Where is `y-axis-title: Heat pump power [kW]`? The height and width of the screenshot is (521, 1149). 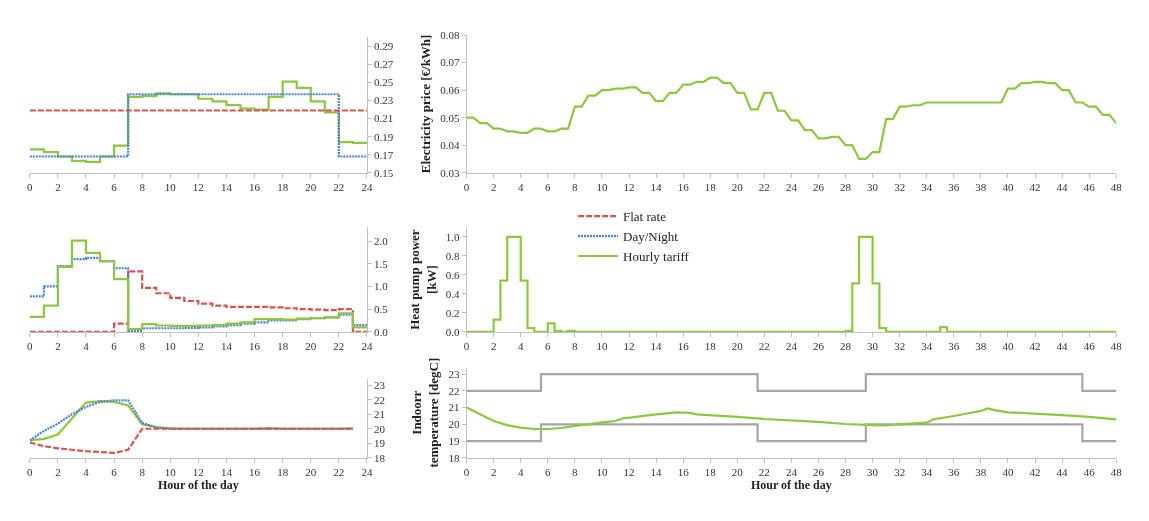 y-axis-title: Heat pump power [kW] is located at coordinates (422, 279).